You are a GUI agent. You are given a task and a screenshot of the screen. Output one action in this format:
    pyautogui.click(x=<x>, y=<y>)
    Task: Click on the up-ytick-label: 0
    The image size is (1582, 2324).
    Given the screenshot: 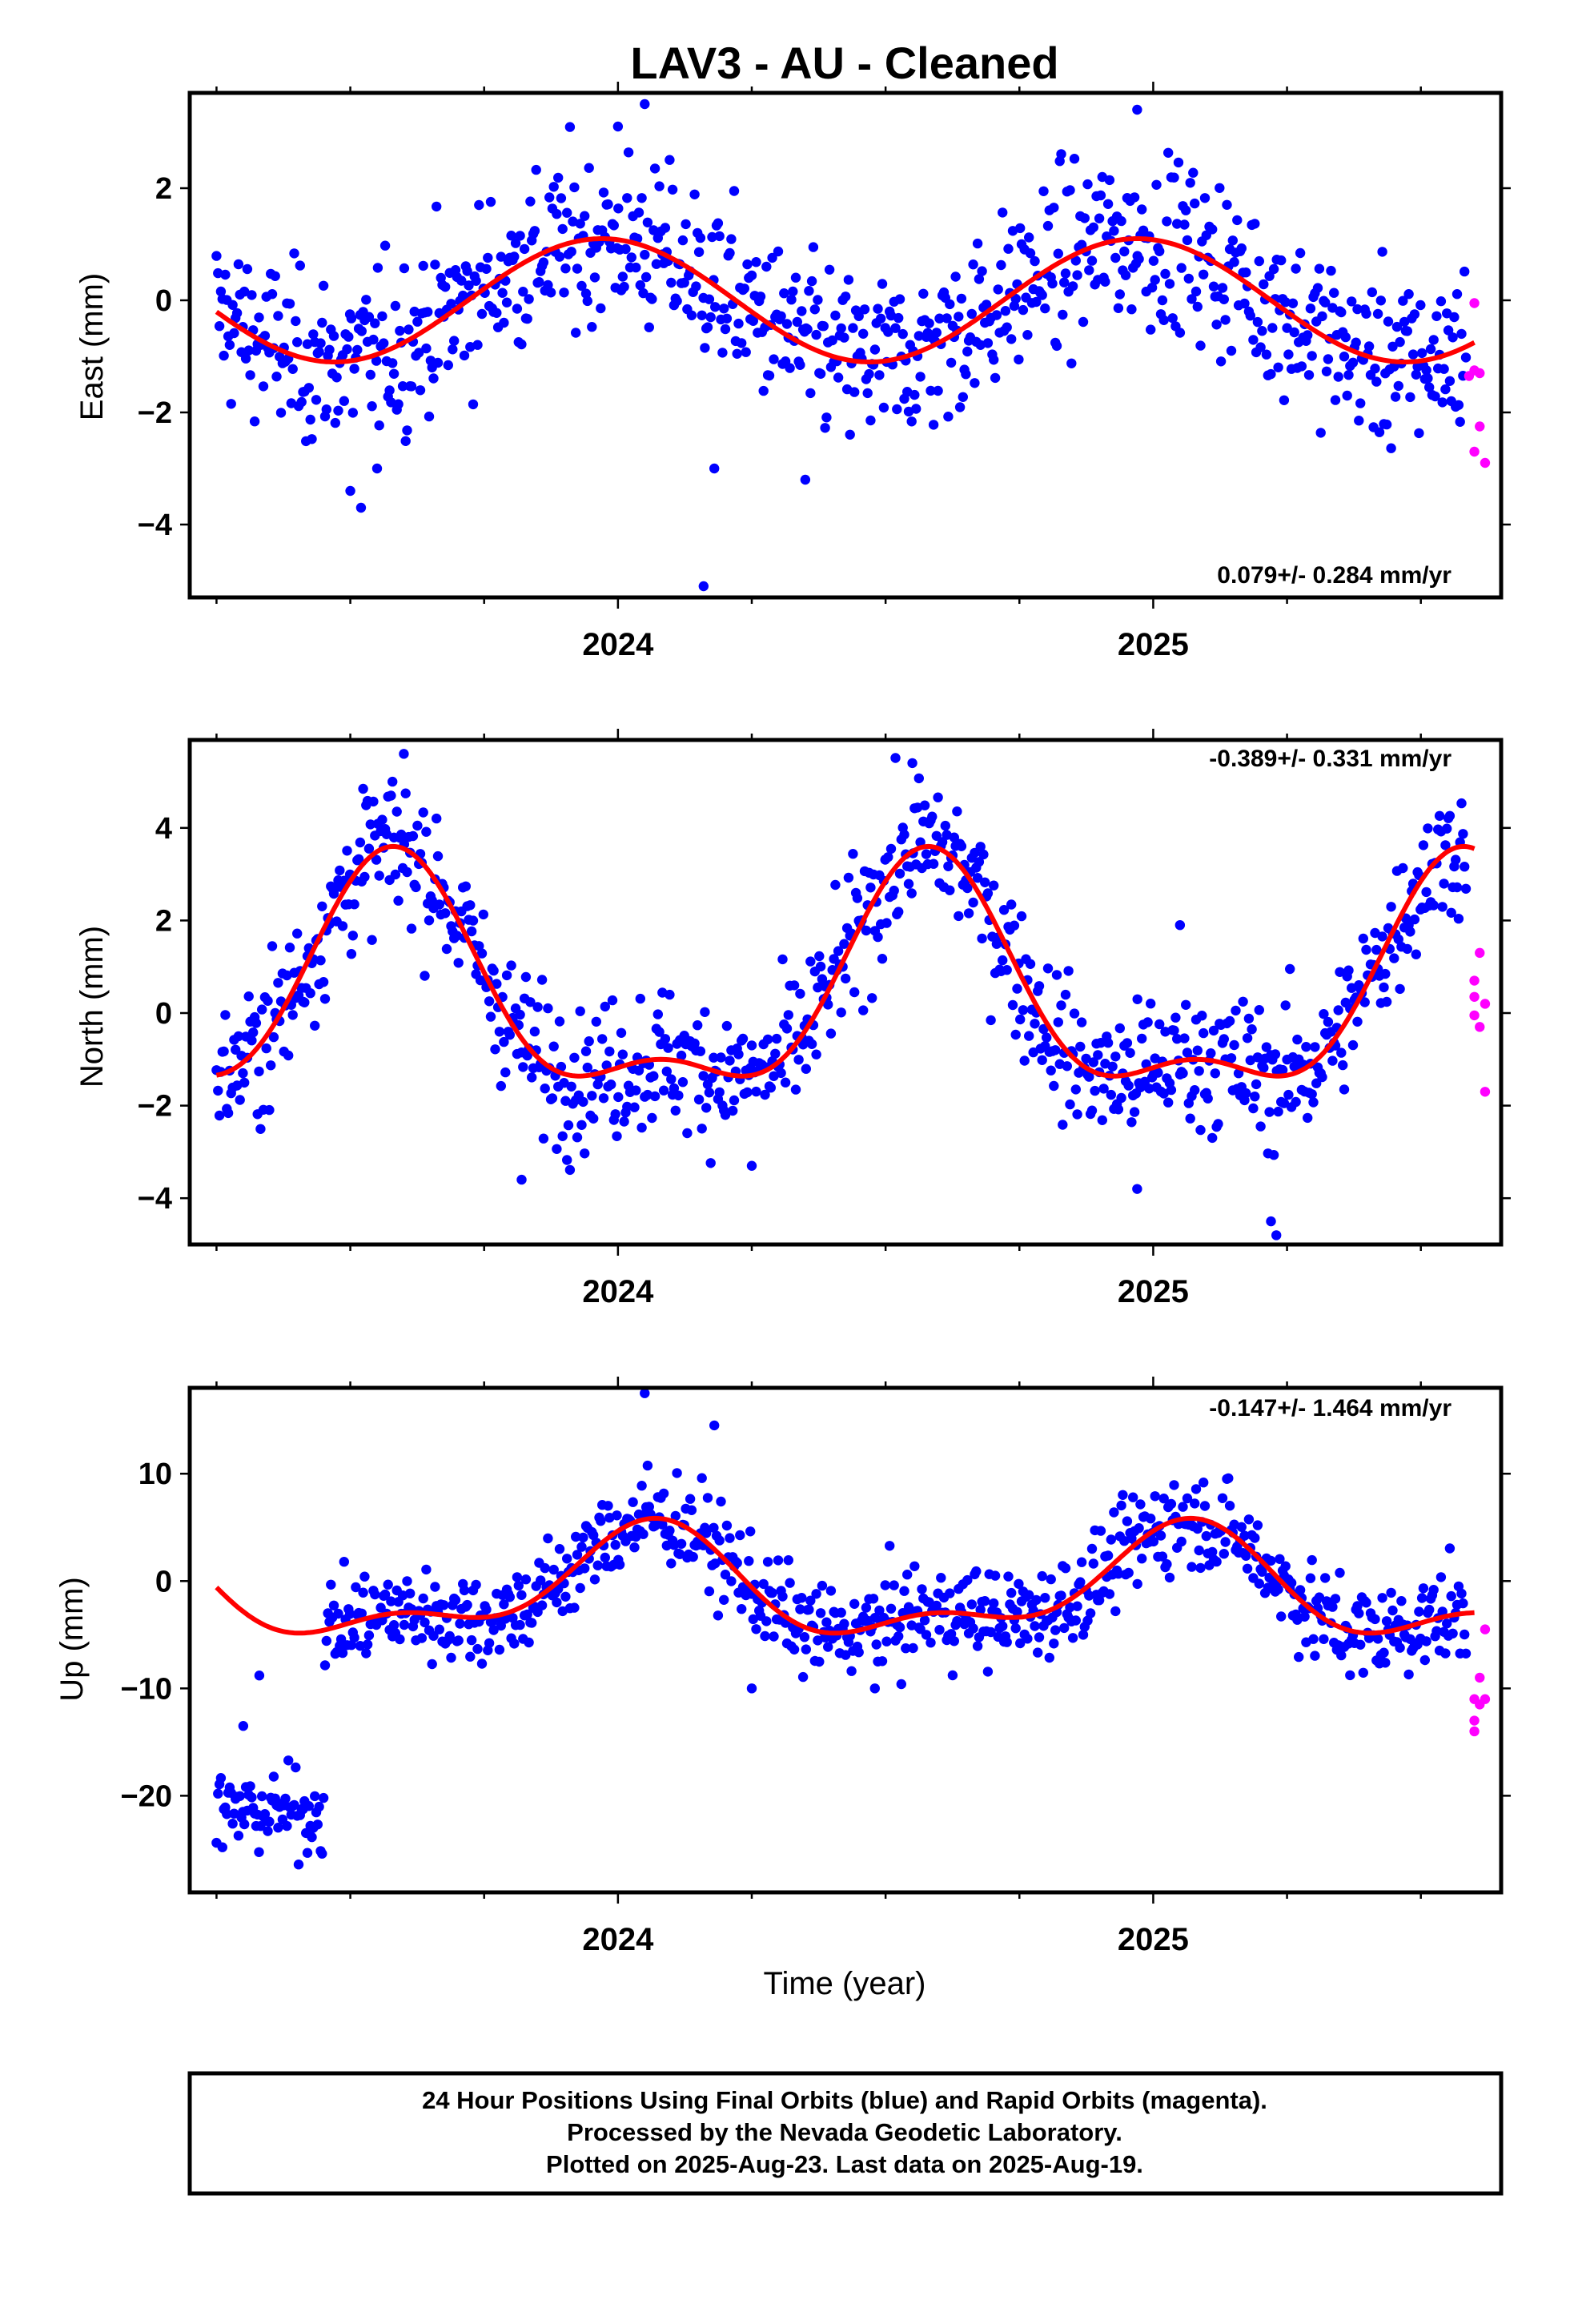 What is the action you would take?
    pyautogui.click(x=164, y=1581)
    